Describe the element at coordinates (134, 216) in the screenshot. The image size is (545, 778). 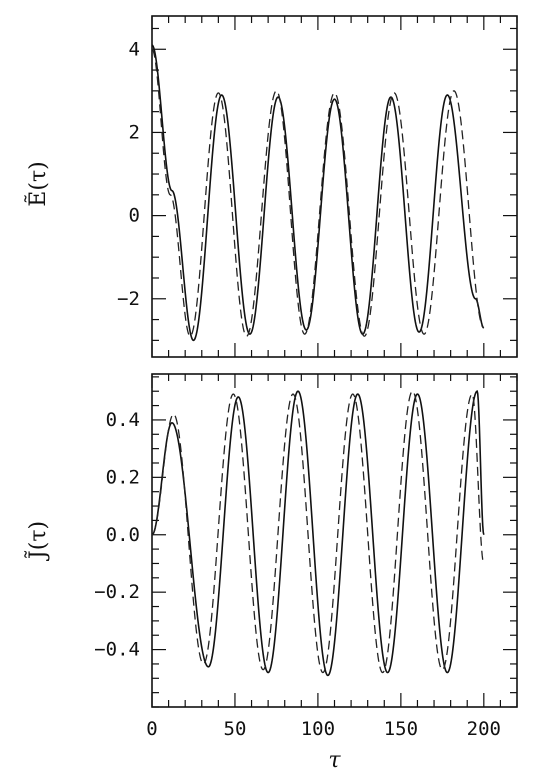
I see `y-tick-label: 0` at that location.